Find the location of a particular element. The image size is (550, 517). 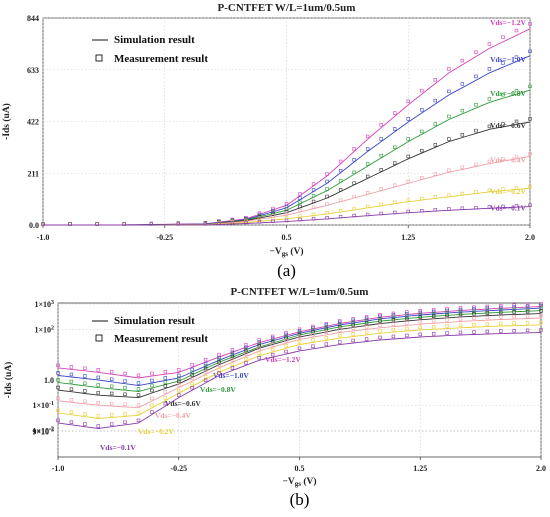

y-tick-label: 633 is located at coordinates (33, 70).